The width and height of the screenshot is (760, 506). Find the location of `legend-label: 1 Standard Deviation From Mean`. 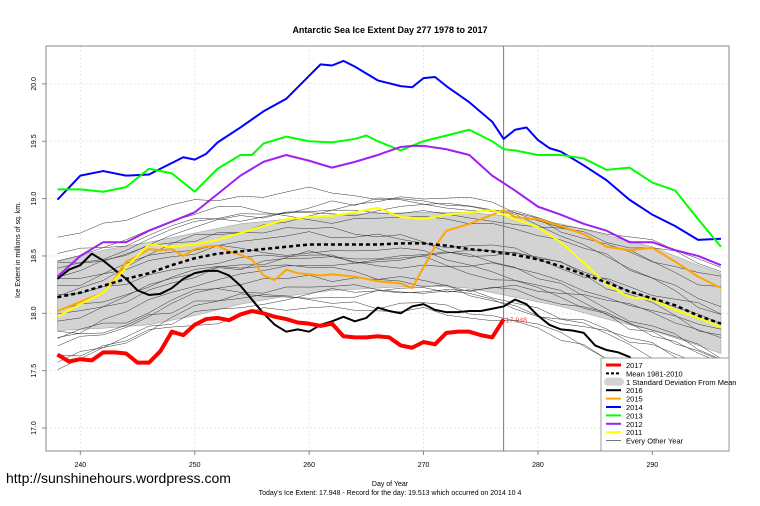

legend-label: 1 Standard Deviation From Mean is located at coordinates (681, 382).